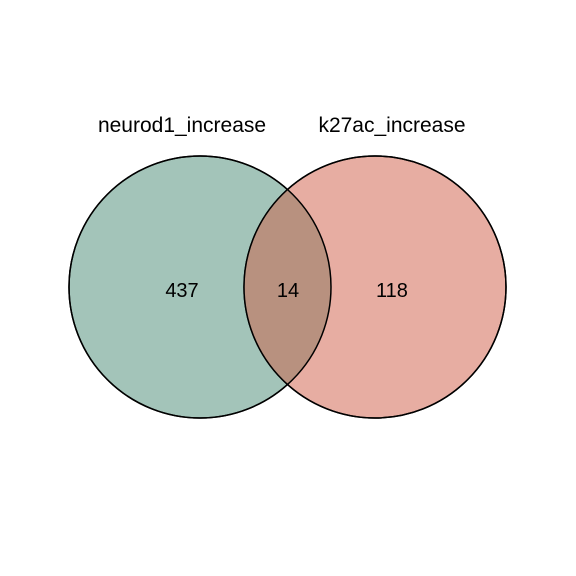 Image resolution: width=576 pixels, height=576 pixels. I want to click on count-k27ac-only: 118, so click(392, 291).